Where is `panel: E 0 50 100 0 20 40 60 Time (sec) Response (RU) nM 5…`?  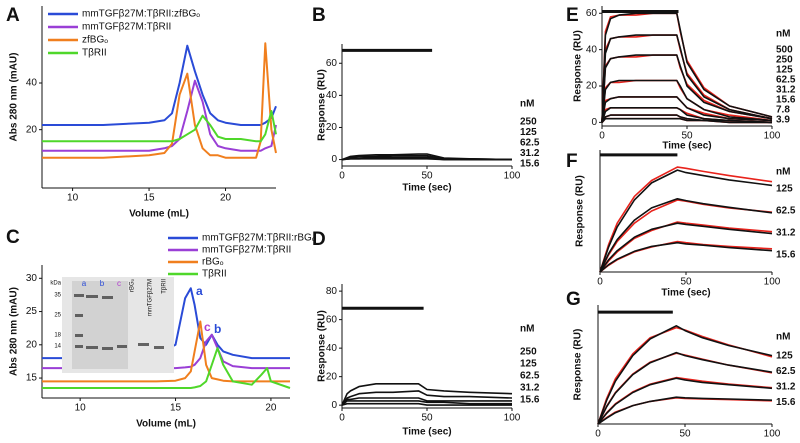 panel: E 0 50 100 0 20 40 60 Time (sec) Response (RU) nM 5… is located at coordinates (681, 78).